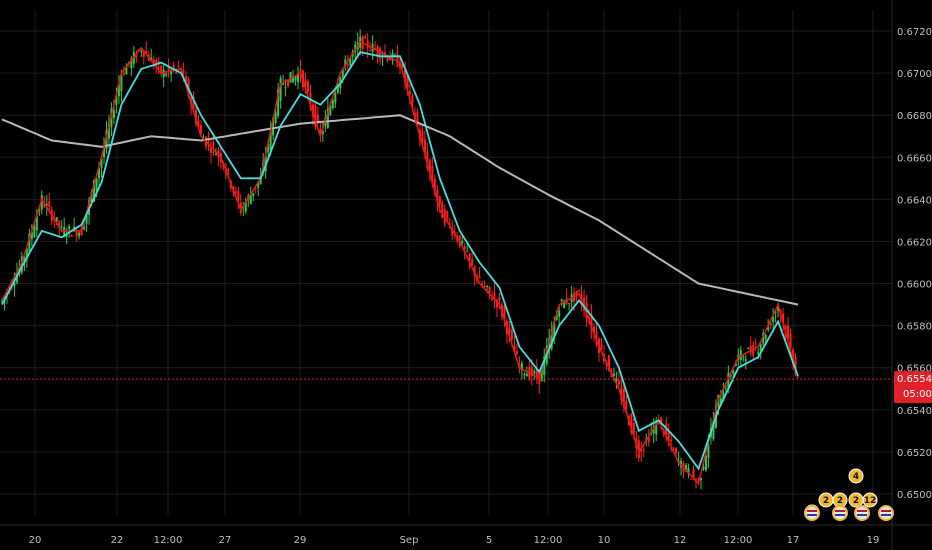  I want to click on event-marker-badge, so click(870, 500).